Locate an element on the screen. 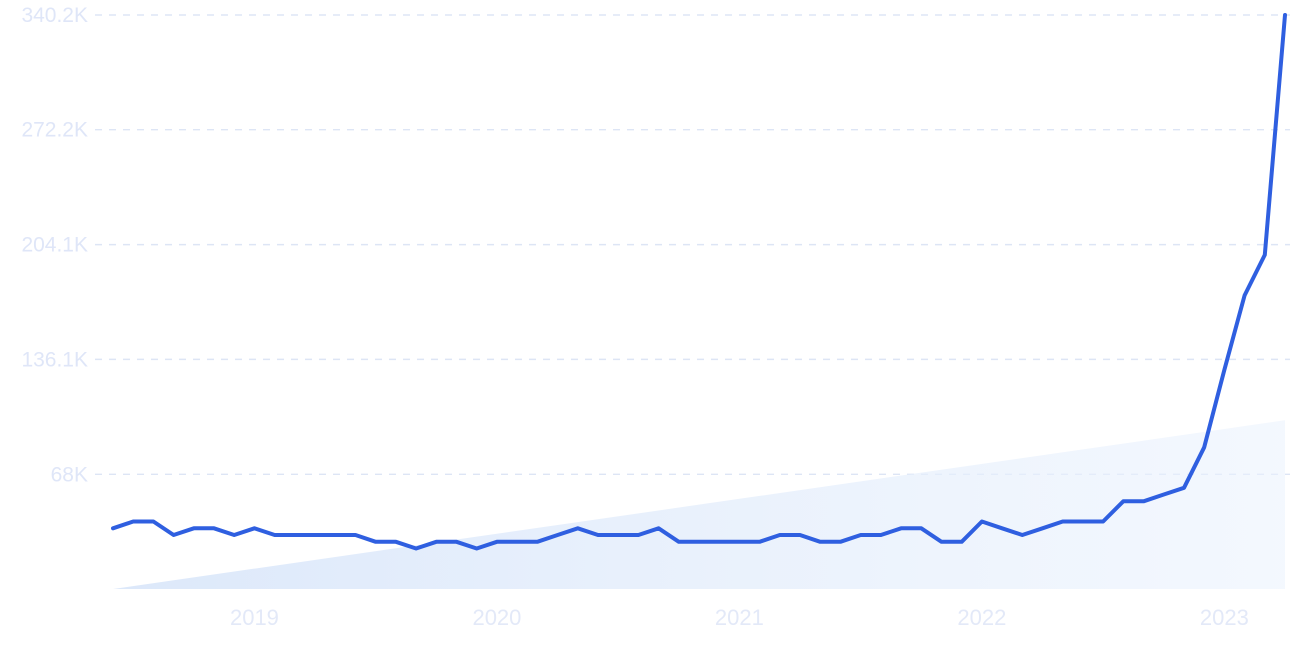 This screenshot has width=1290, height=645. y-tick-label: 68K is located at coordinates (69, 474).